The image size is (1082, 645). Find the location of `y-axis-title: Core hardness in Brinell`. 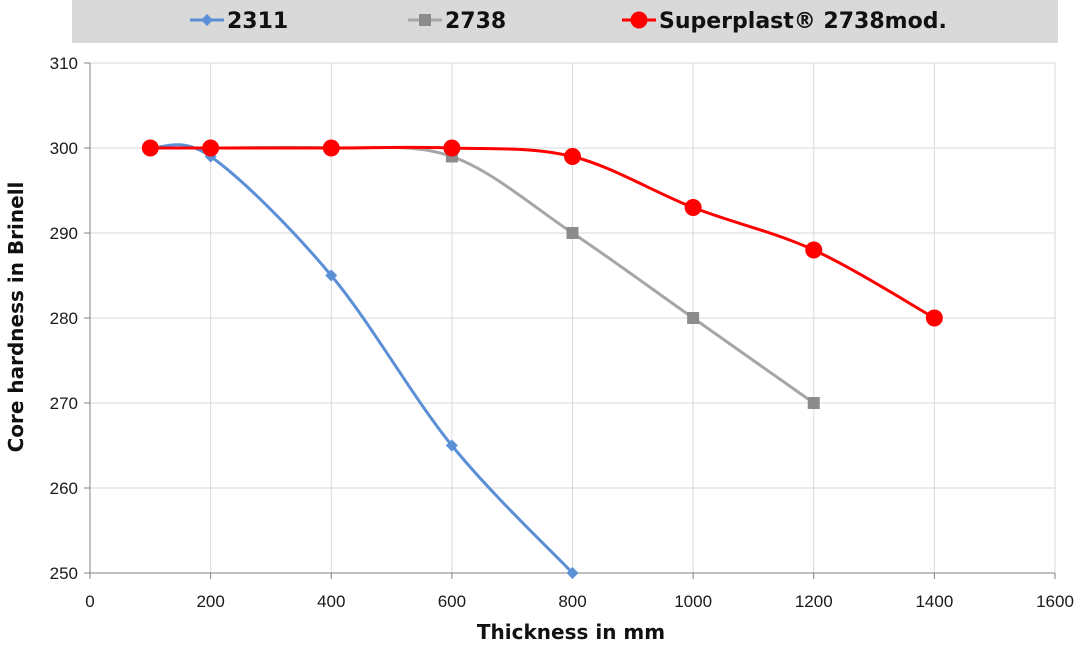

y-axis-title: Core hardness in Brinell is located at coordinates (16, 317).